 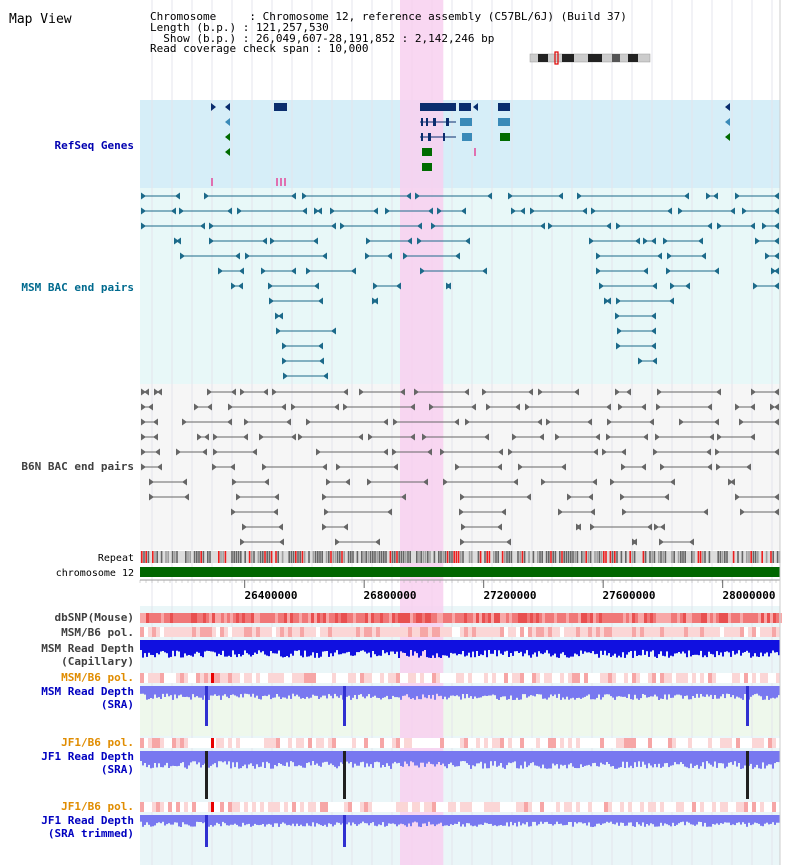 I want to click on track-label-msm-b6-pol: MSM/B6 pol., so click(x=97, y=632).